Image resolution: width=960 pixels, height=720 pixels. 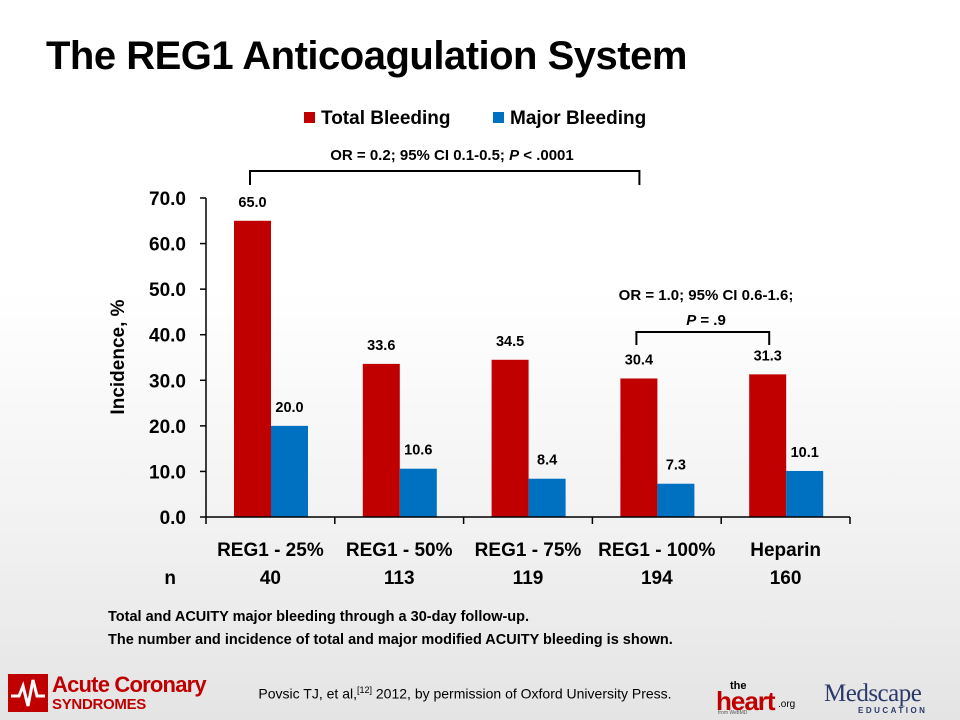 I want to click on n-value-4: 160, so click(x=786, y=578).